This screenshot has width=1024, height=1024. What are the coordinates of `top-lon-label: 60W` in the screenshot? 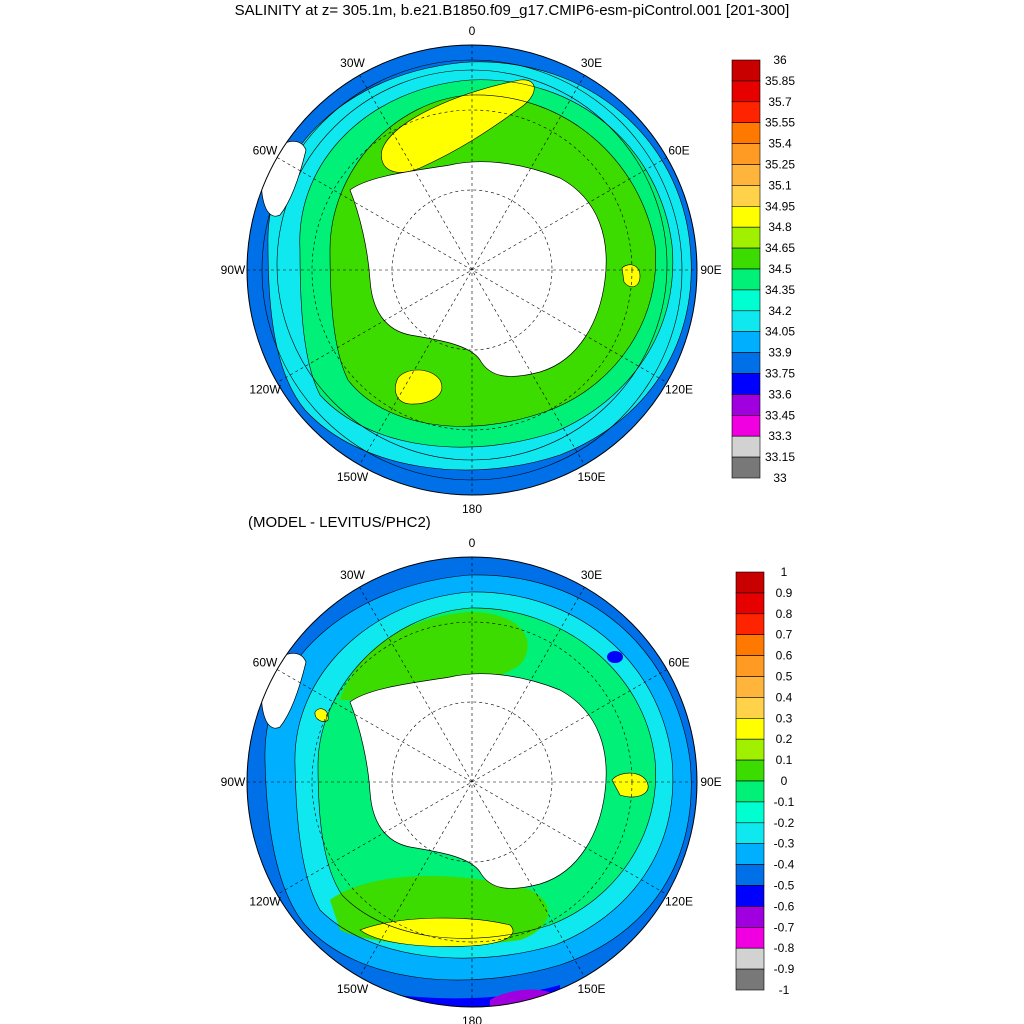 It's located at (265, 151).